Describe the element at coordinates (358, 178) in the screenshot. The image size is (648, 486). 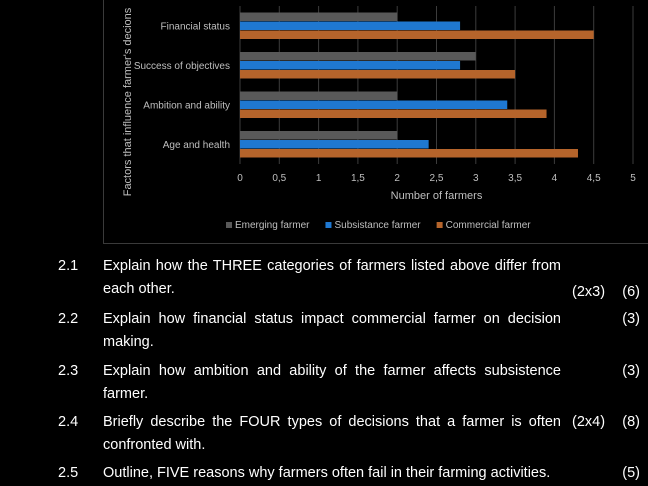
I see `x-tick-label: 1,5` at that location.